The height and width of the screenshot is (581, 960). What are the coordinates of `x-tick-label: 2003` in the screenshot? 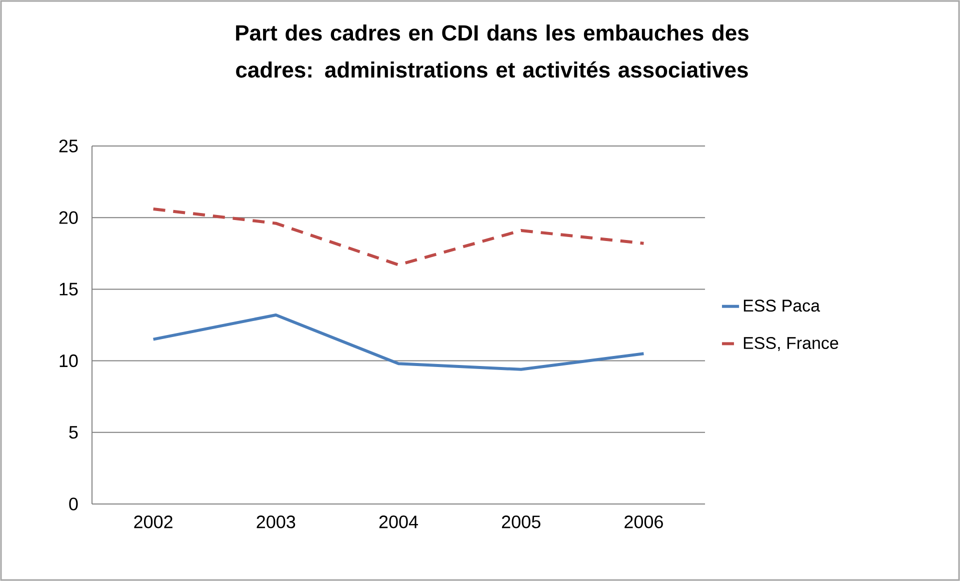 It's located at (276, 522).